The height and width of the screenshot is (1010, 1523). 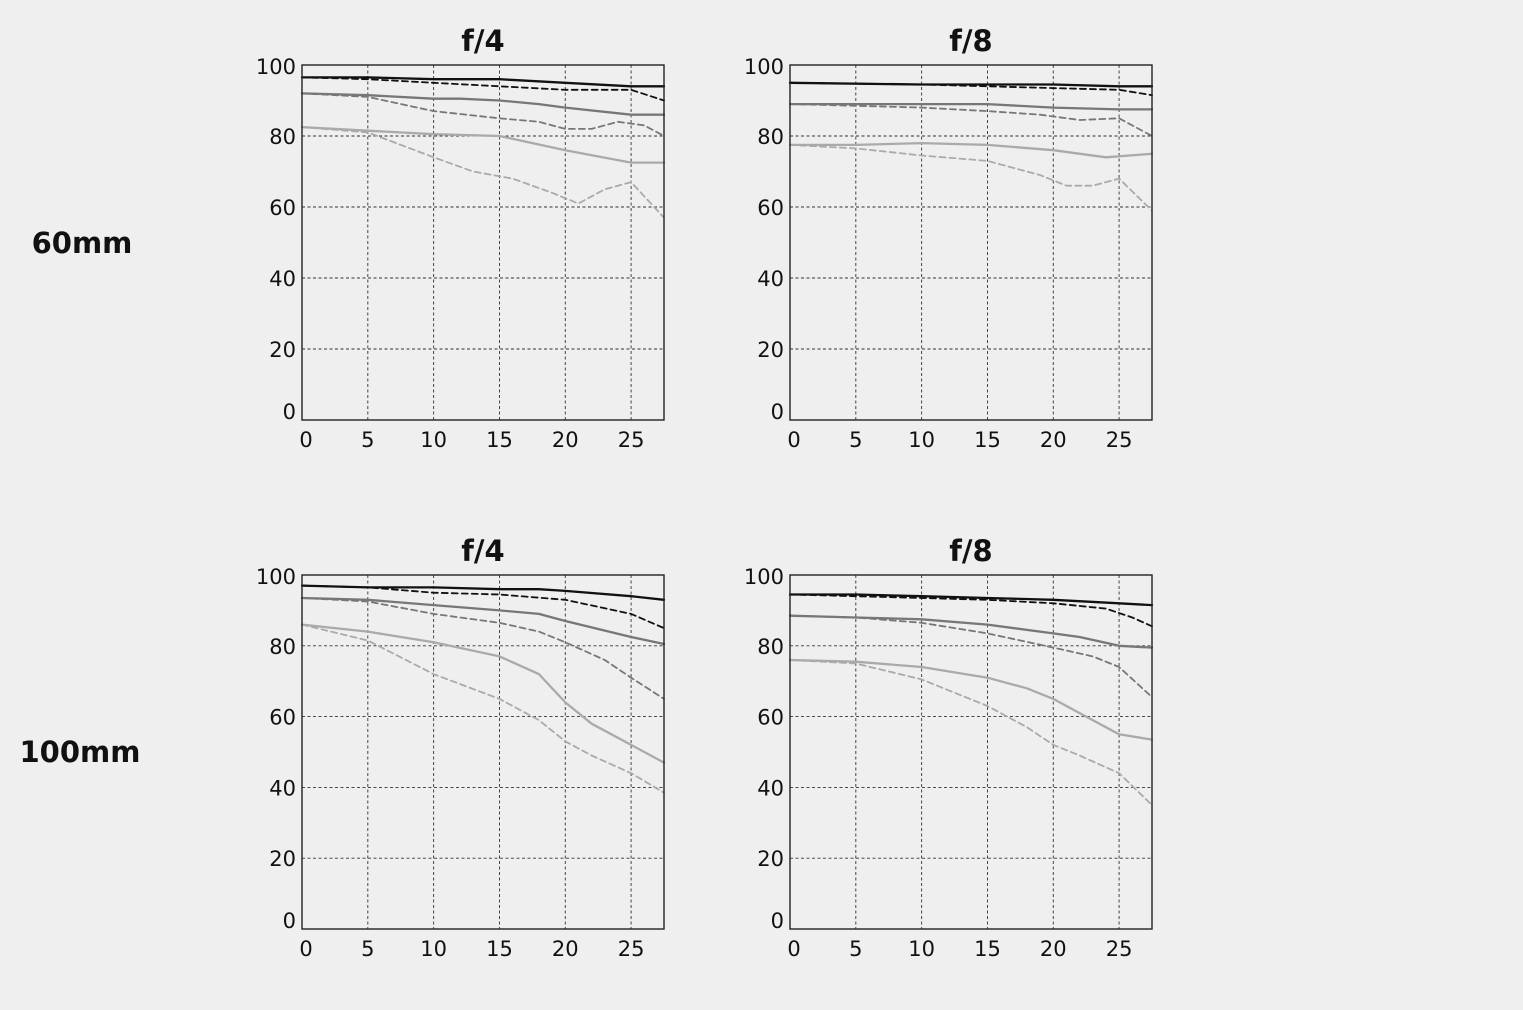 I want to click on chart-panel-100mm-f8: f/8 0 5 10 15 20 25 0 20 40 60 80 100, so click(x=949, y=747).